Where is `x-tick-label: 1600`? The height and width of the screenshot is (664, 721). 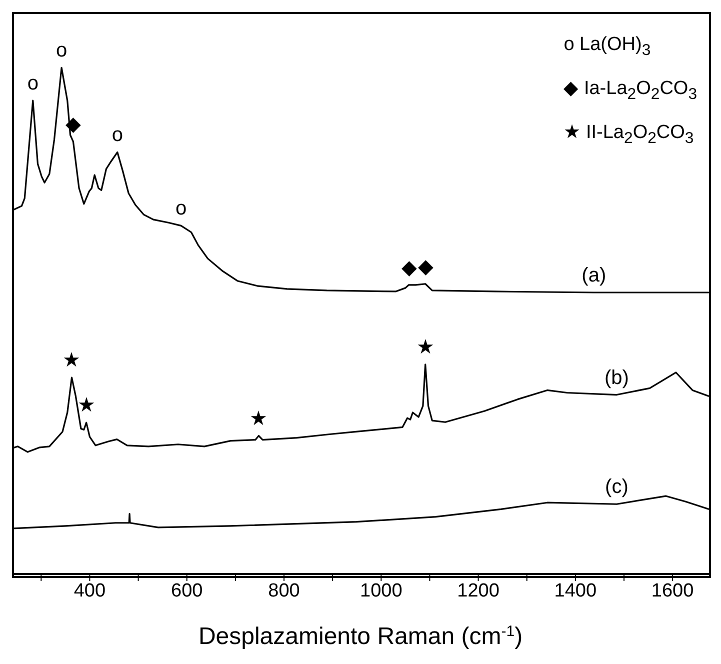
x-tick-label: 1600 is located at coordinates (672, 591).